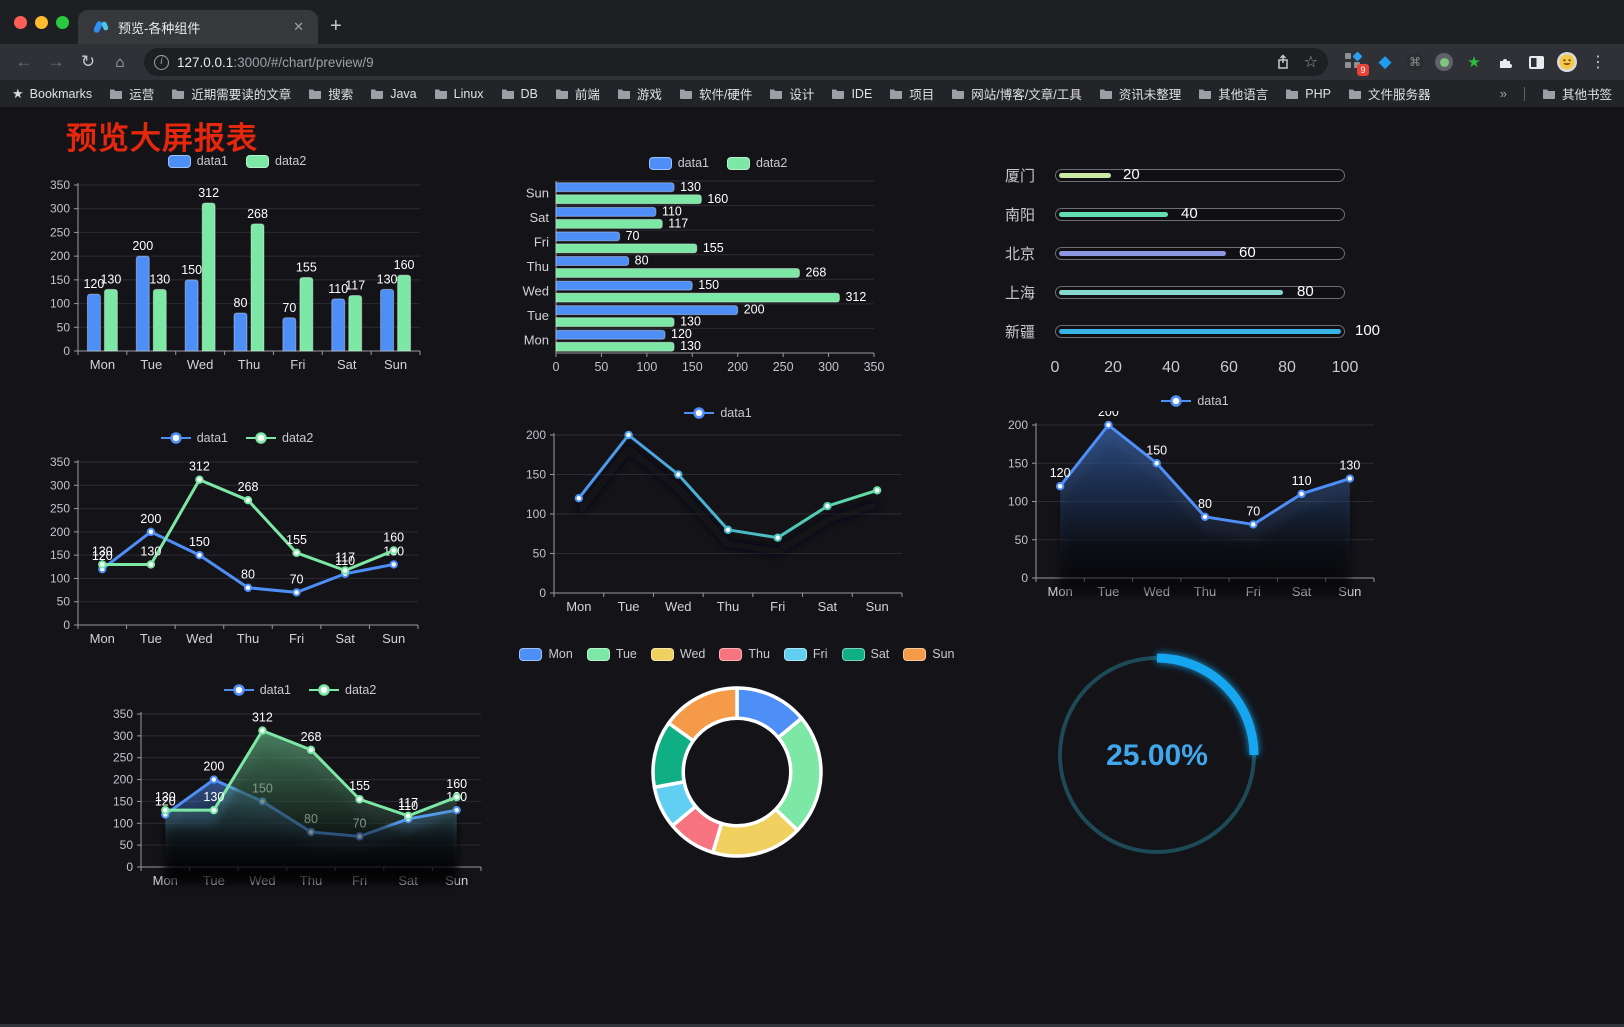 The height and width of the screenshot is (1027, 1624). I want to click on bookmark-item: Java, so click(393, 94).